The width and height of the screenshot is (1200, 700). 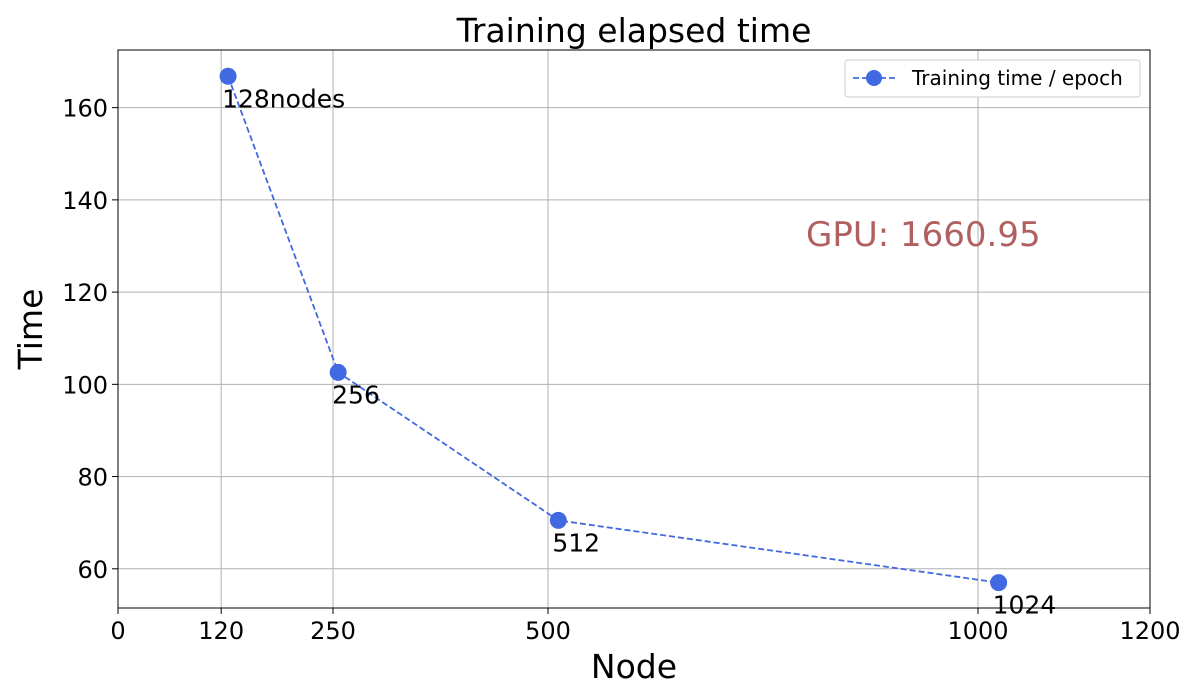 What do you see at coordinates (85, 201) in the screenshot?
I see `y-tick-label: 140` at bounding box center [85, 201].